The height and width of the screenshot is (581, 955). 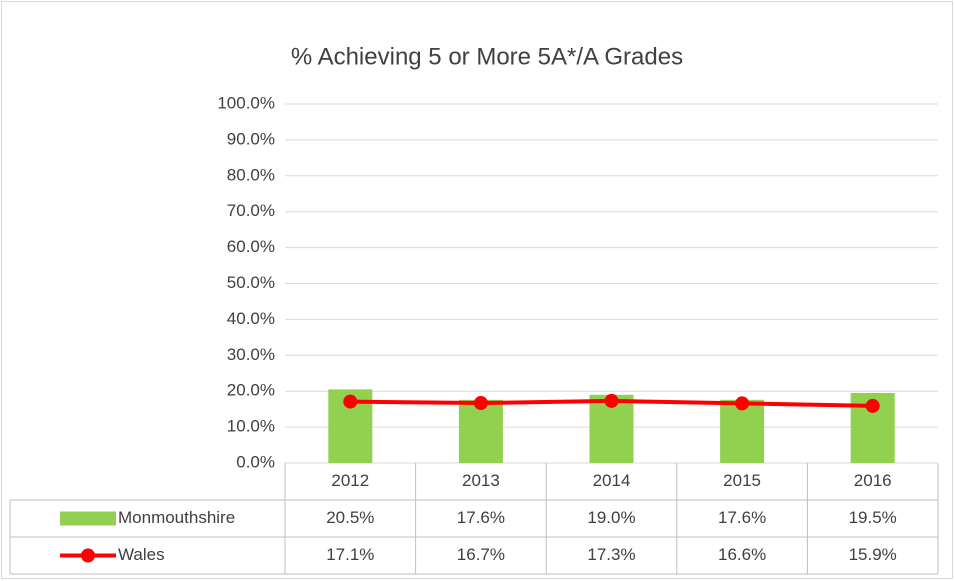 I want to click on y-tick-label: 80.0%, so click(x=251, y=174).